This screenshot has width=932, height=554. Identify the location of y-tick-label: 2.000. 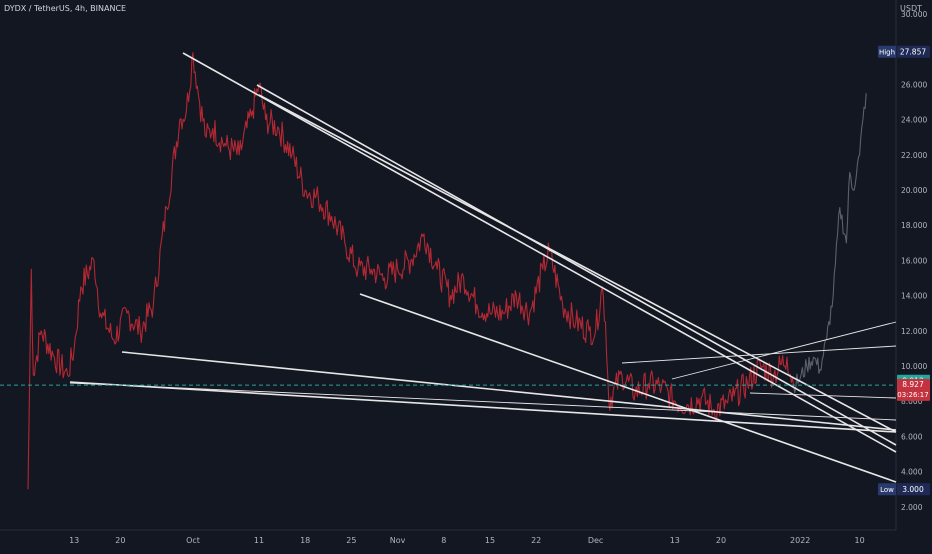
(912, 507).